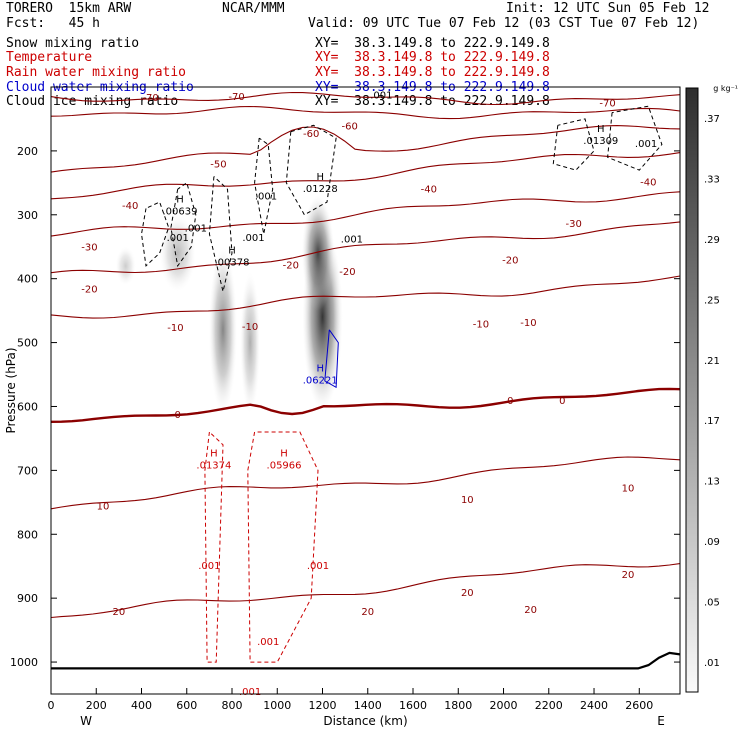 The image size is (740, 740). Describe the element at coordinates (178, 238) in the screenshot. I see `contour-label-1: .001` at that location.